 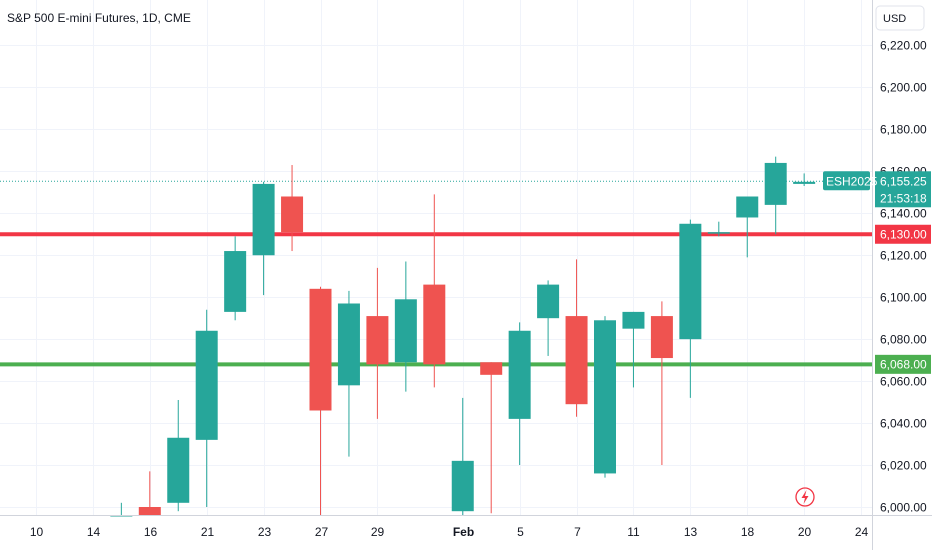 I want to click on y-tick-label: 6,200.00, so click(x=903, y=88).